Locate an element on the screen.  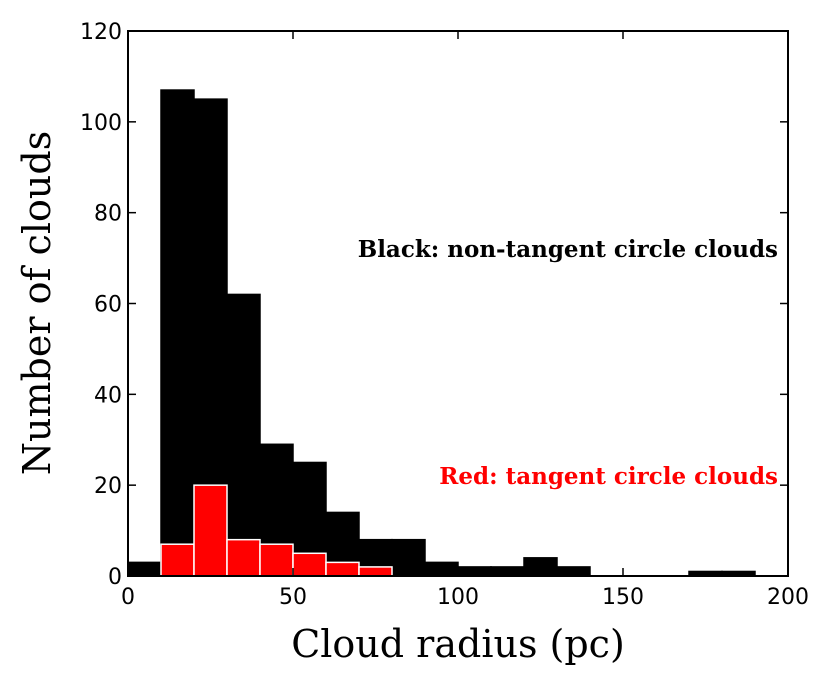
y-axis-label: Number of clouds is located at coordinates (37, 303).